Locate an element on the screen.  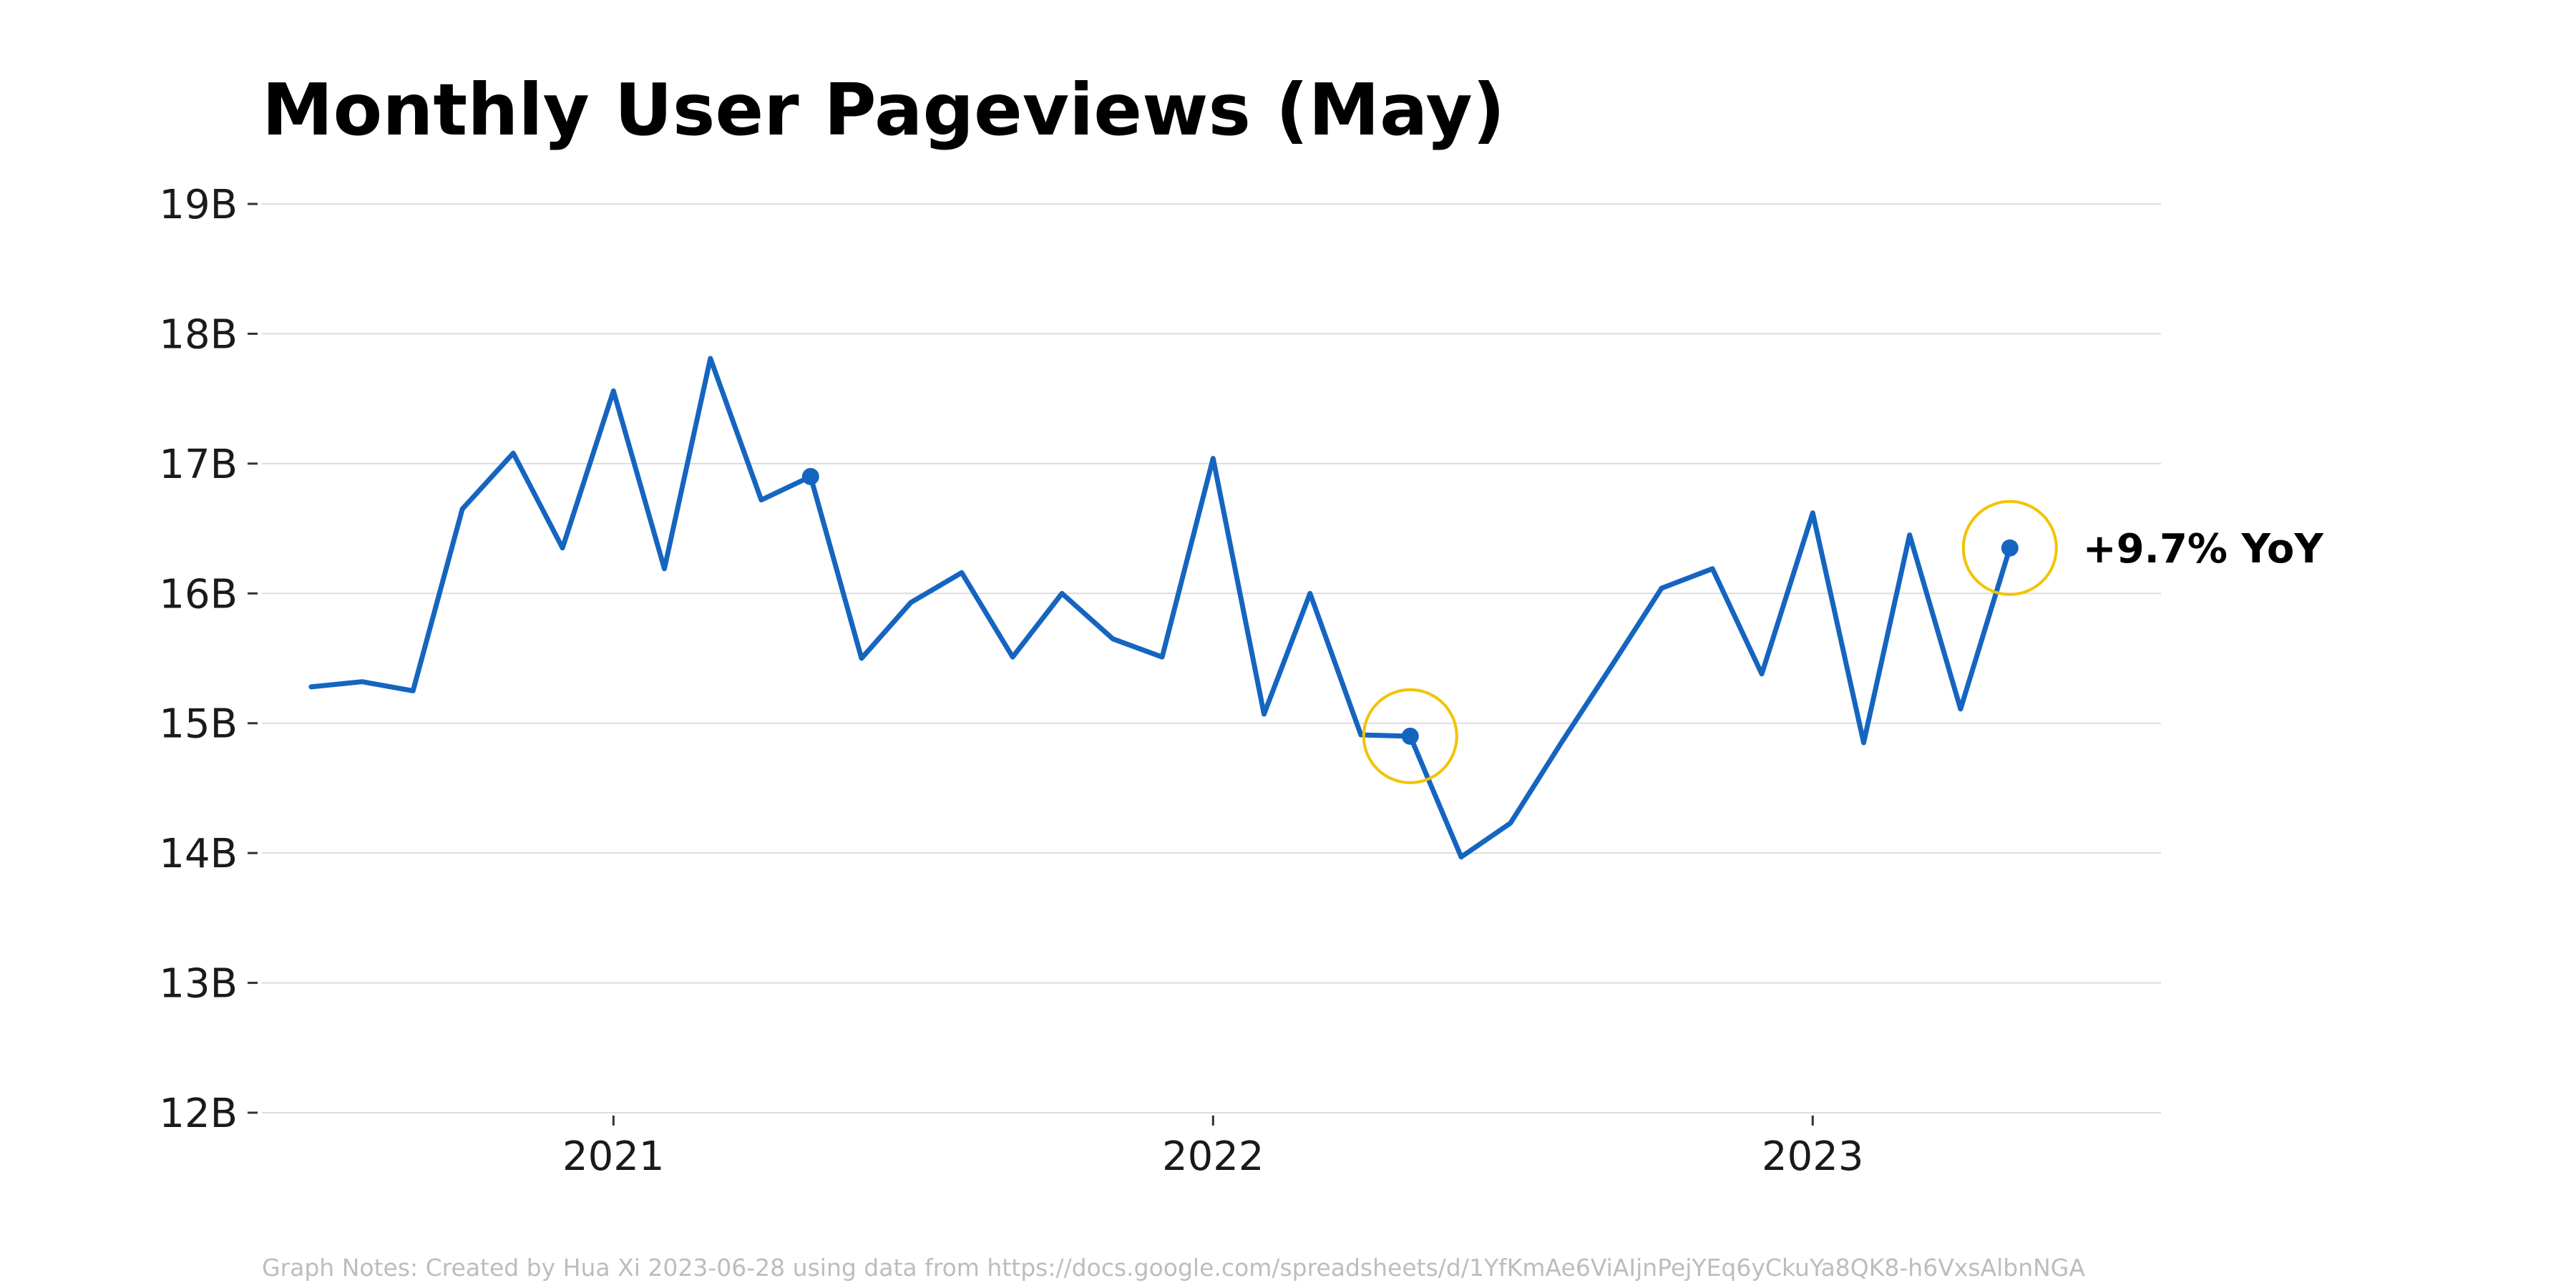
y-tick-label: 12B is located at coordinates (198, 1114).